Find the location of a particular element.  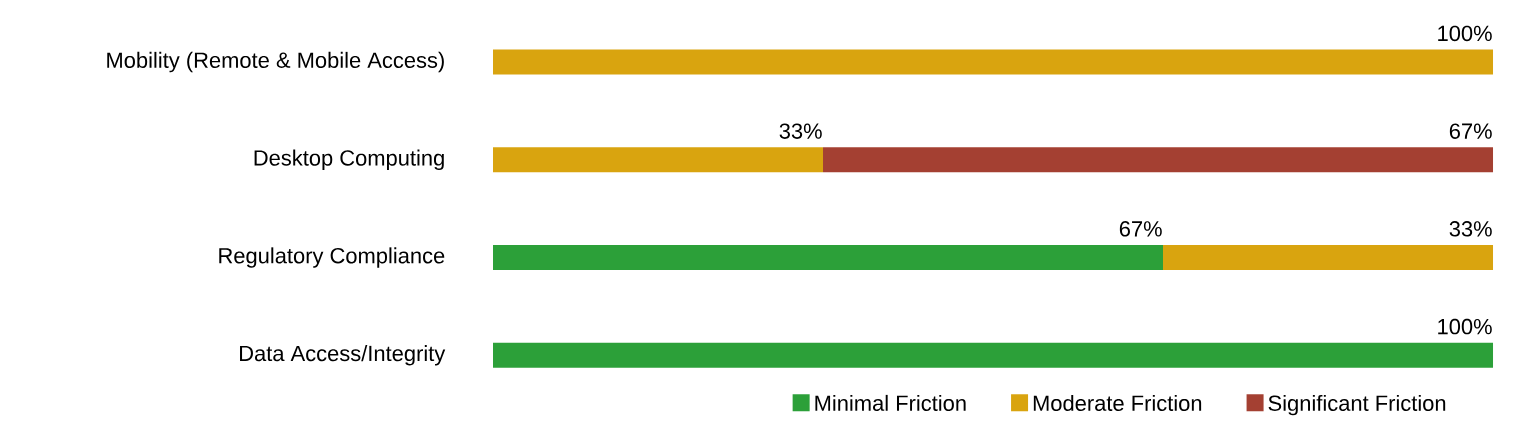

legend-label: Moderate Friction is located at coordinates (1117, 402).